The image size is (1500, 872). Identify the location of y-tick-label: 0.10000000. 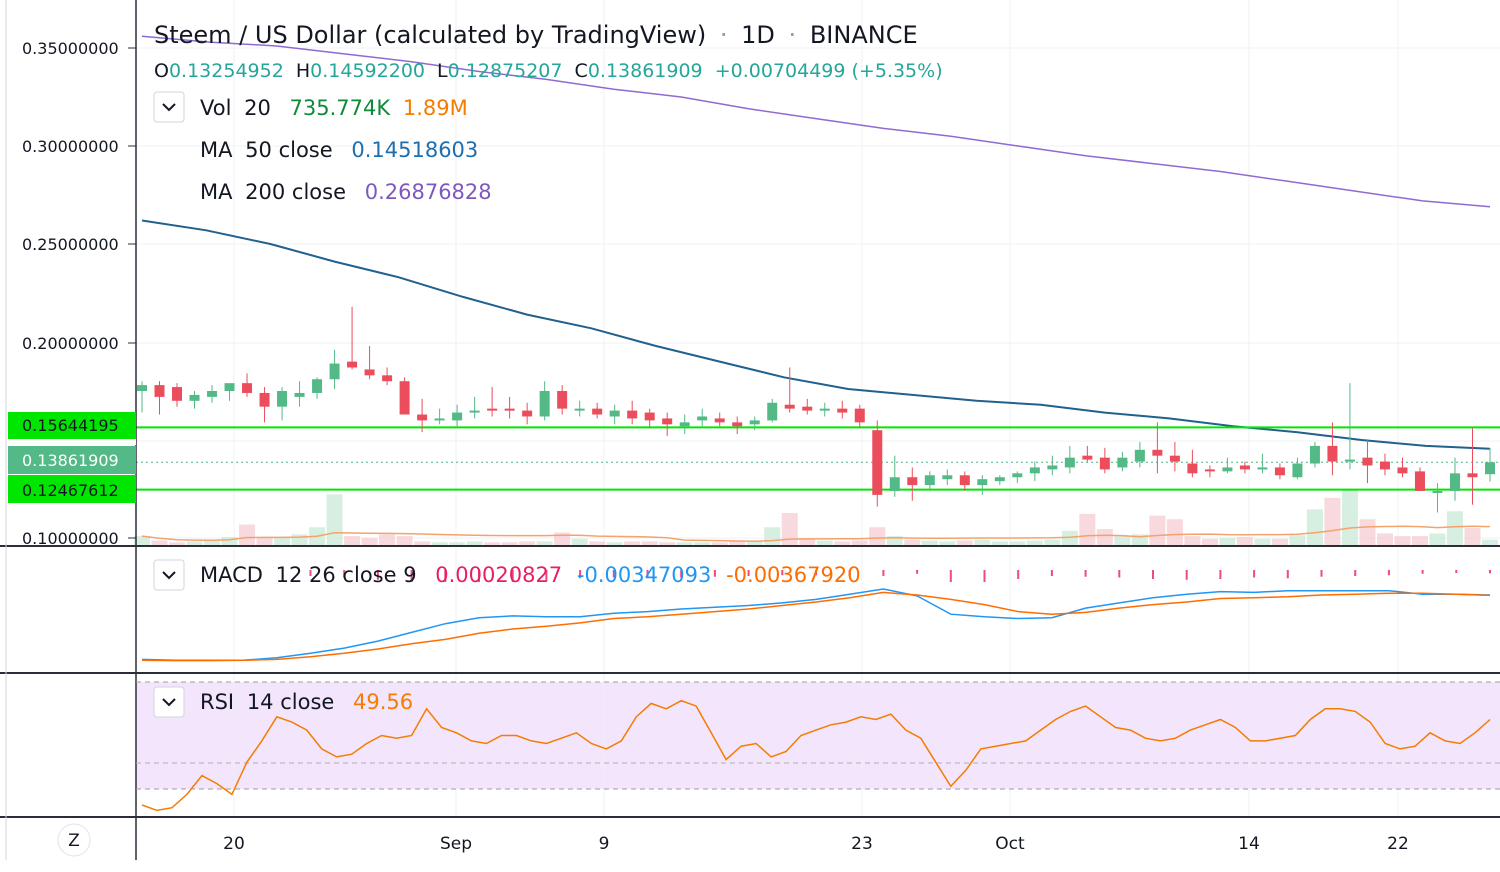
(70, 538).